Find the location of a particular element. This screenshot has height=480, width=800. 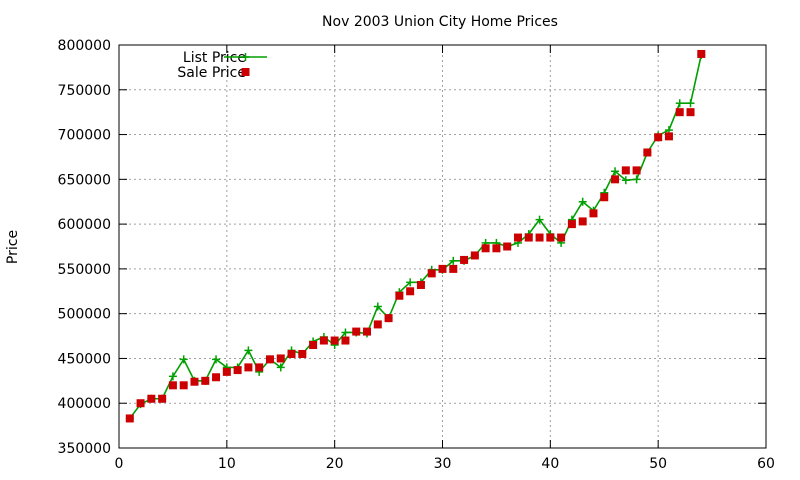

x-tick-label: 40 is located at coordinates (550, 464).